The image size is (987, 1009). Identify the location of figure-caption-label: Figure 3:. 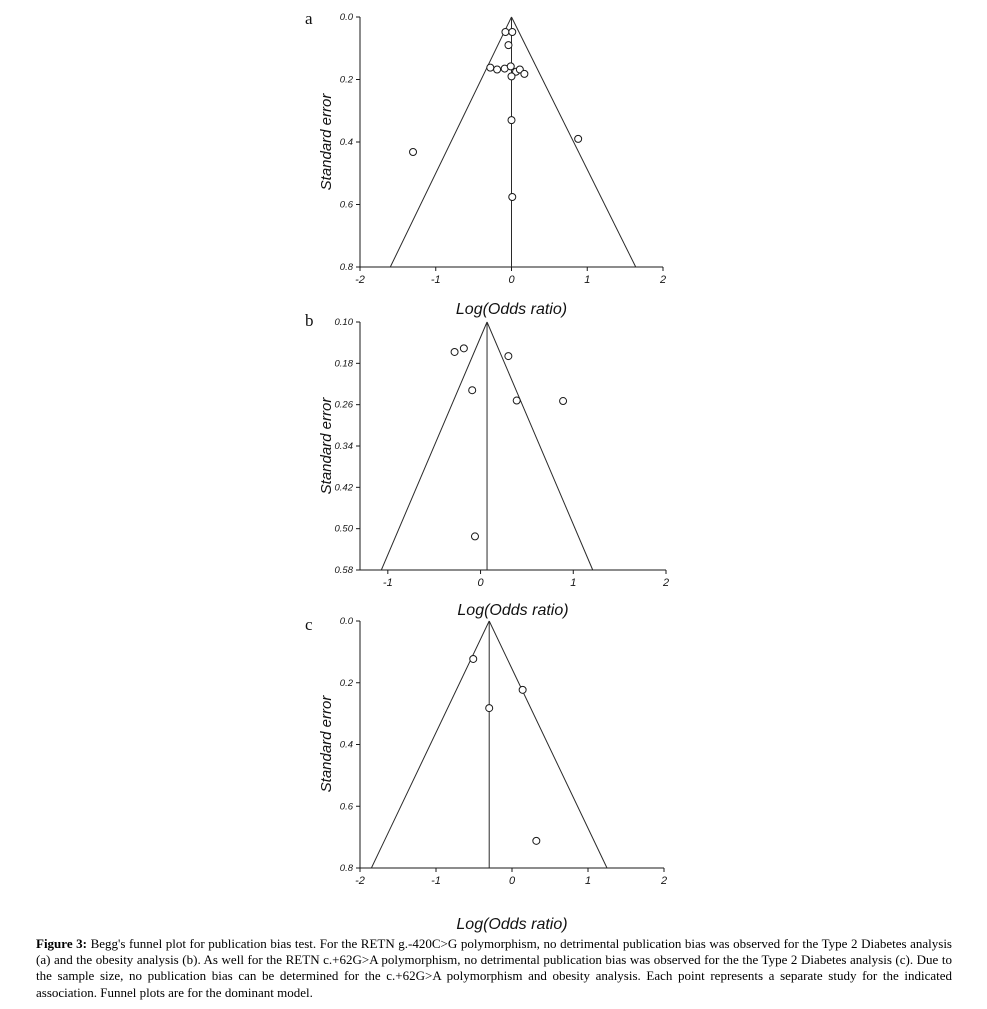
(61, 943).